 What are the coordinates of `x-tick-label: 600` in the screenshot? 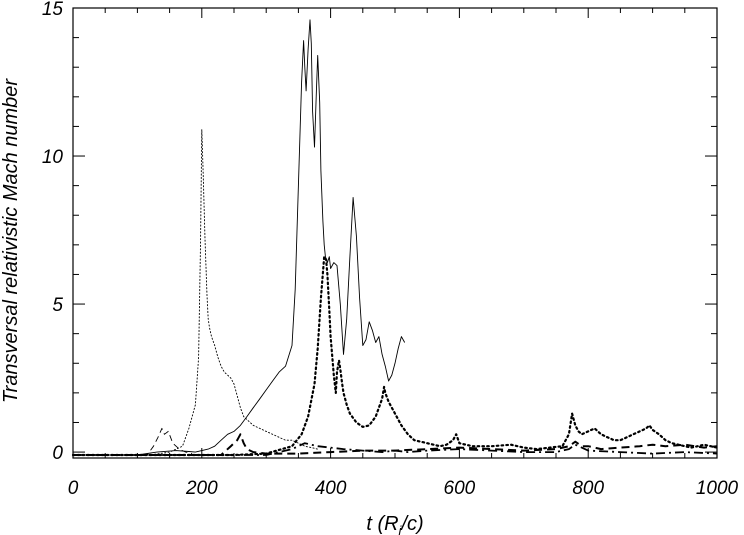 It's located at (460, 488).